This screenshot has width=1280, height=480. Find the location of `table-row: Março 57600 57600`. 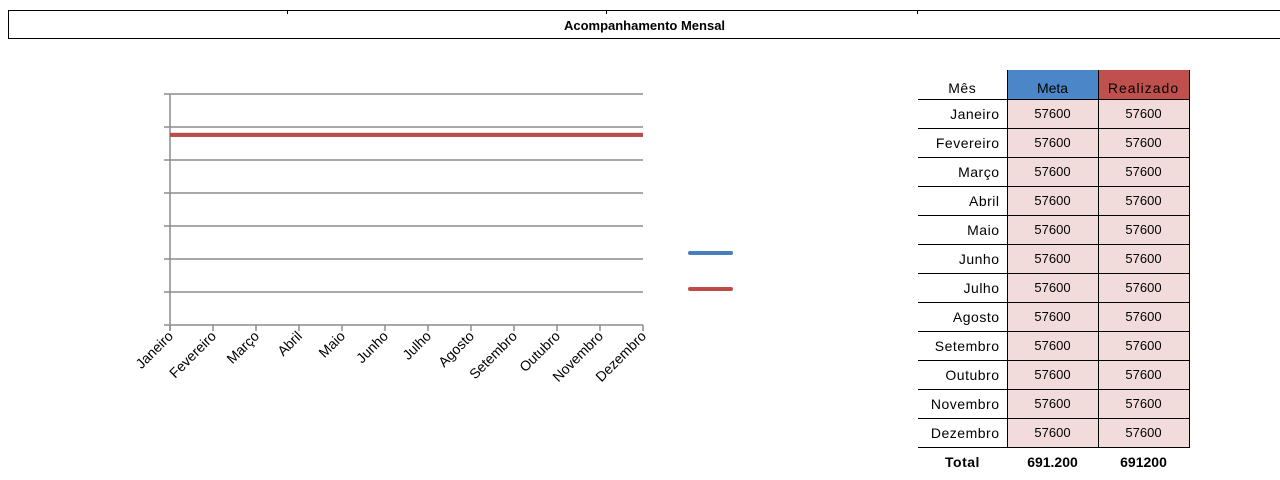

table-row: Março 57600 57600 is located at coordinates (1054, 171).